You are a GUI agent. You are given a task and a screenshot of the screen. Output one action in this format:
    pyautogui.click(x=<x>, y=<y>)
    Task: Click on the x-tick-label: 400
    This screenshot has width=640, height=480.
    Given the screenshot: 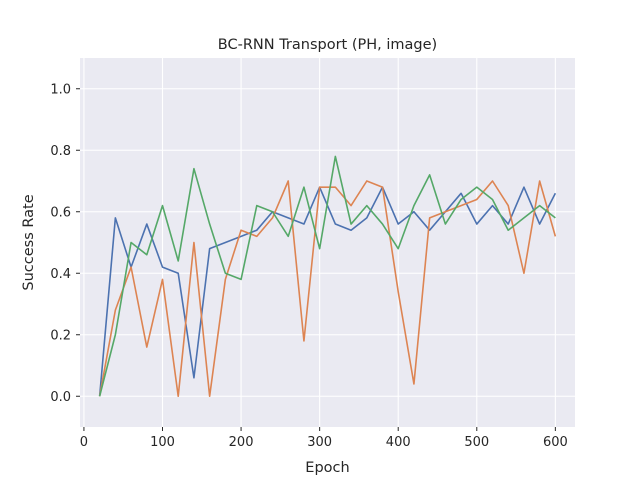 What is the action you would take?
    pyautogui.click(x=398, y=442)
    